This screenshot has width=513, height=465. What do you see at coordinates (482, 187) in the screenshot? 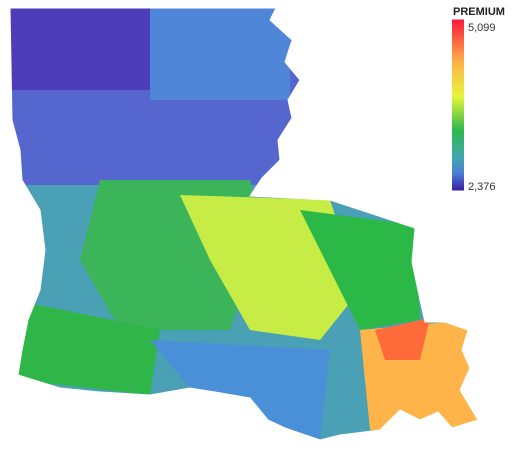
I see `legend-min-label: 2,376` at bounding box center [482, 187].